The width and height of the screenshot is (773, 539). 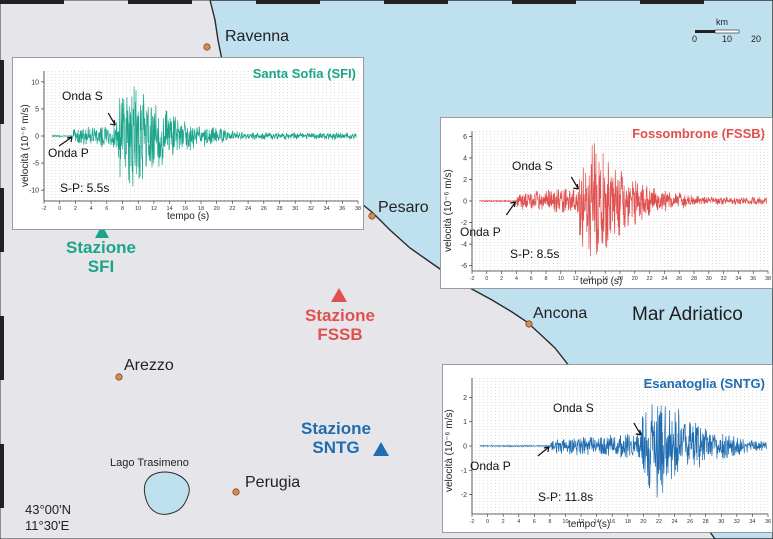 What do you see at coordinates (101, 257) in the screenshot?
I see `station-label-sfi: Stazione SFI` at bounding box center [101, 257].